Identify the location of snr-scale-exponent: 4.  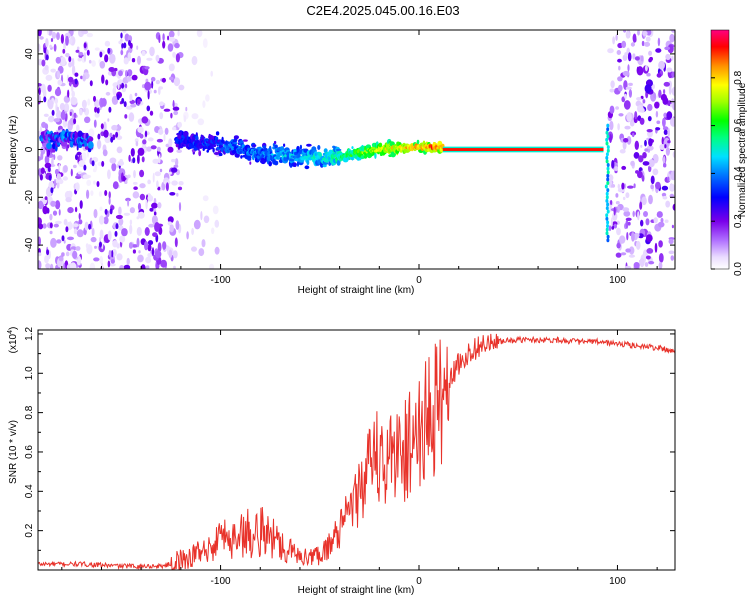
(10, 332).